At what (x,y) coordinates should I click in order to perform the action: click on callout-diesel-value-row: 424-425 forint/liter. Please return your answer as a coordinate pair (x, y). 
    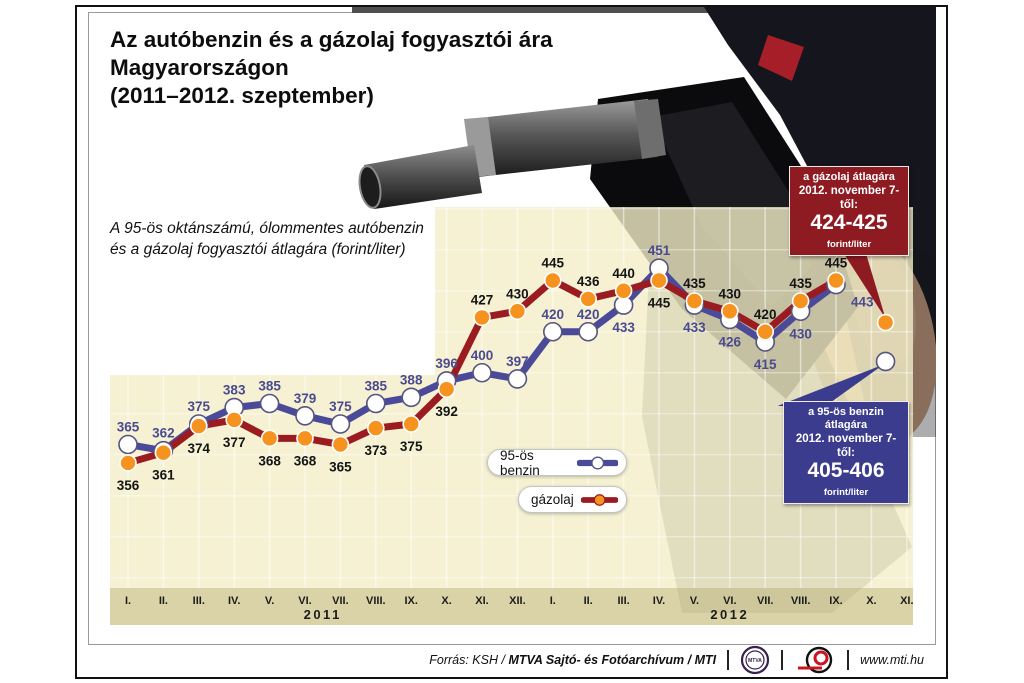
    Looking at the image, I should click on (849, 232).